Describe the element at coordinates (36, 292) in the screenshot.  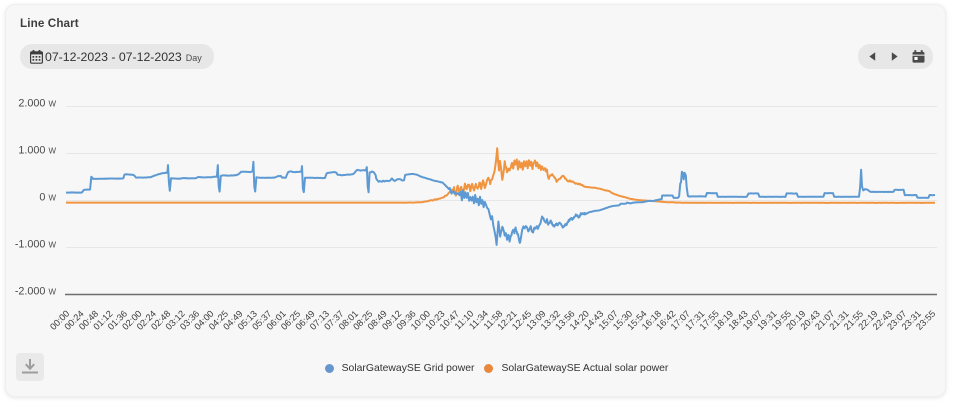
I see `svg-text: -2.000 W` at that location.